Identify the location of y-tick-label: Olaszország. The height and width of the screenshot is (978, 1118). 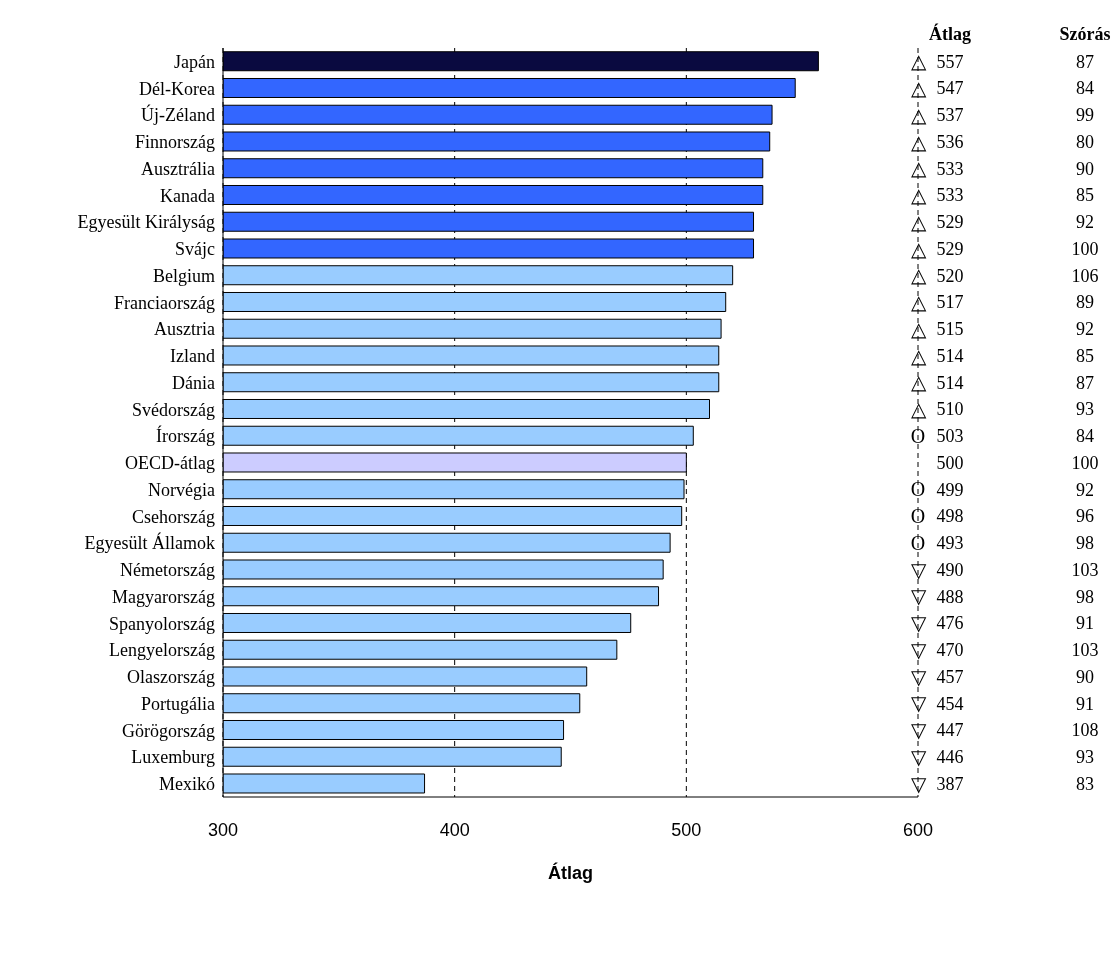
(171, 677).